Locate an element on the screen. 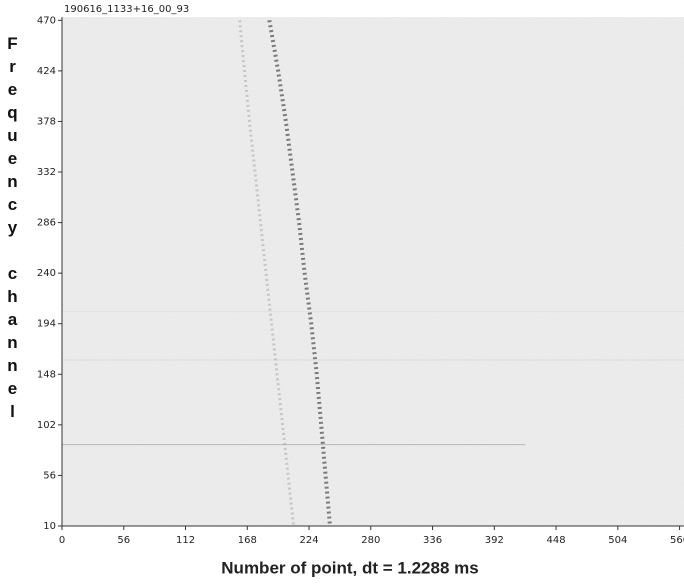 Image resolution: width=684 pixels, height=585 pixels. x-tick-label: 0 is located at coordinates (62, 540).